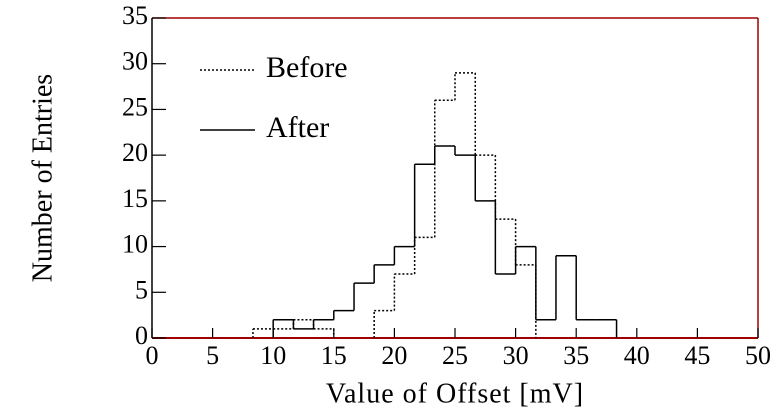 This screenshot has height=414, width=784. Describe the element at coordinates (697, 355) in the screenshot. I see `x-tick-label: 45` at that location.